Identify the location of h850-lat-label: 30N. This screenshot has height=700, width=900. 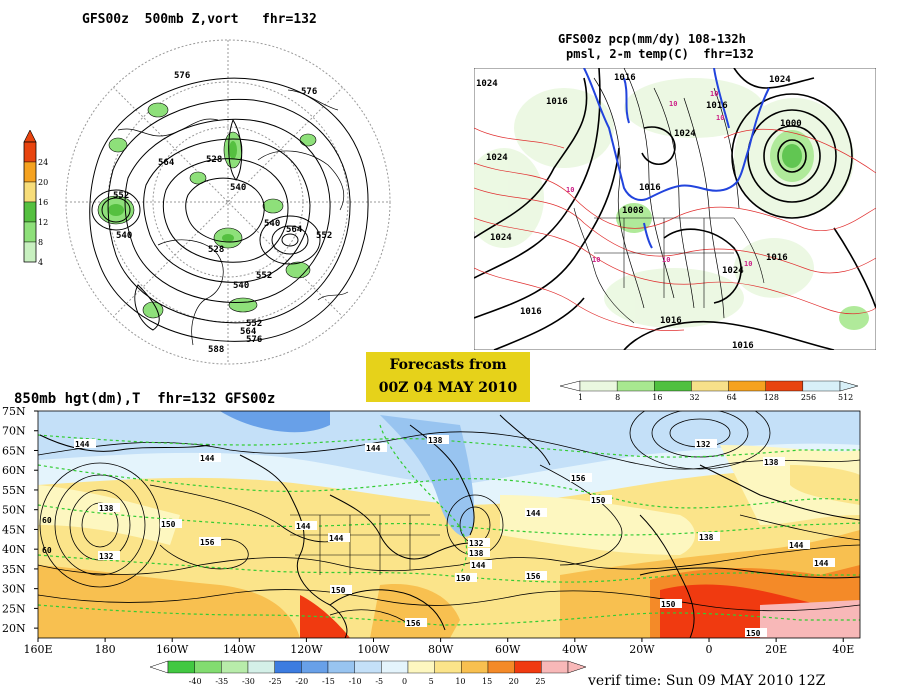
(14, 589).